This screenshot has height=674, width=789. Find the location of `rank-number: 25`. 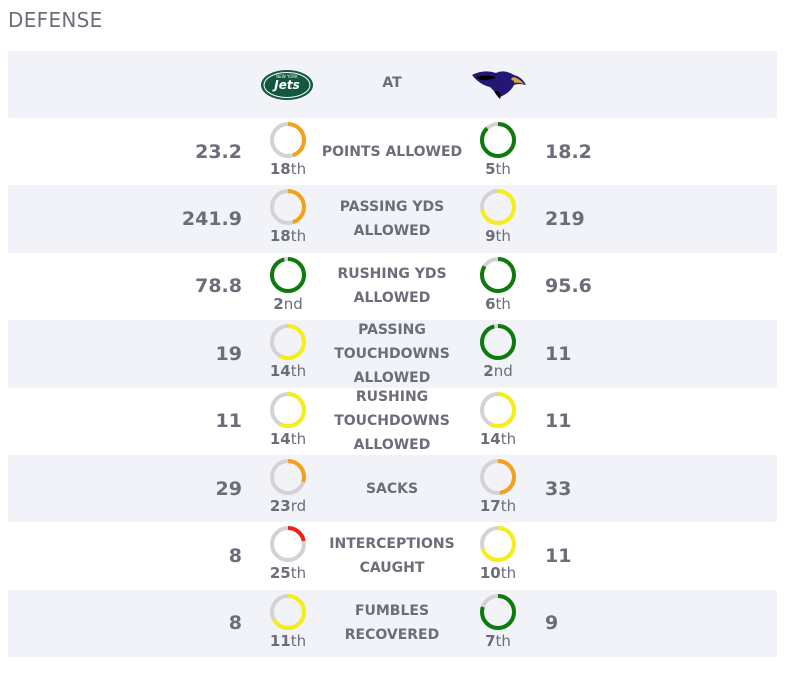

rank-number: 25 is located at coordinates (280, 573).